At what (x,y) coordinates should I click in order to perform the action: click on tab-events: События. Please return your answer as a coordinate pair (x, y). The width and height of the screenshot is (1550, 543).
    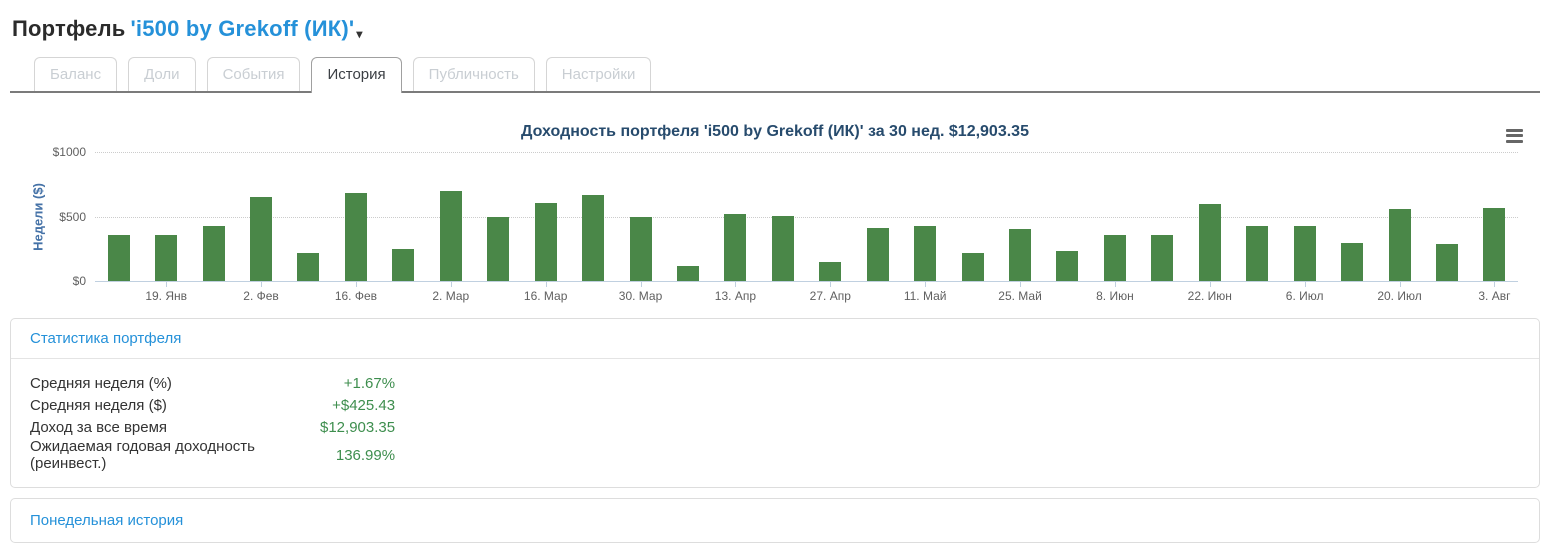
    Looking at the image, I should click on (253, 74).